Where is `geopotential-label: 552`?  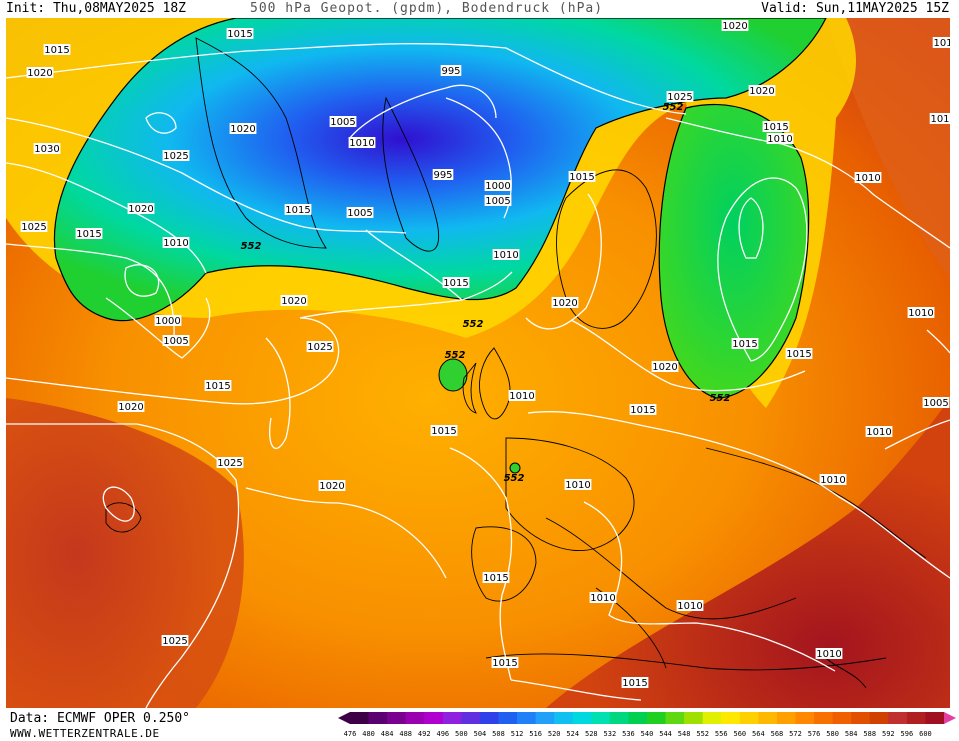 geopotential-label: 552 is located at coordinates (514, 478).